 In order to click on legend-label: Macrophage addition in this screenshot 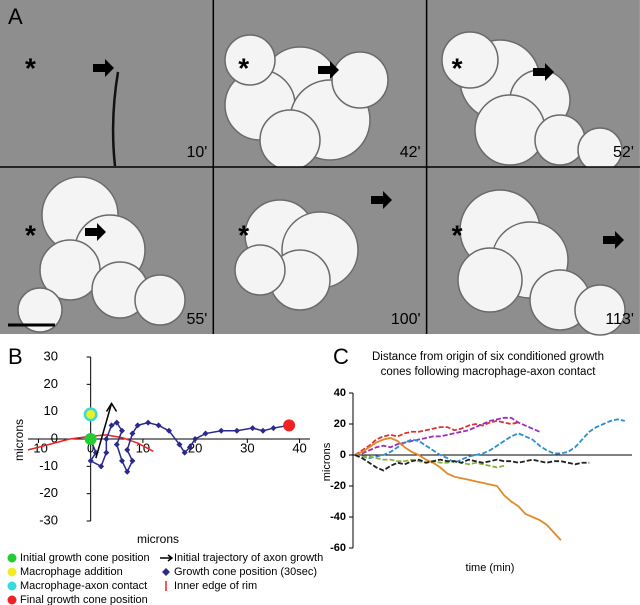, I will do `click(71, 572)`.